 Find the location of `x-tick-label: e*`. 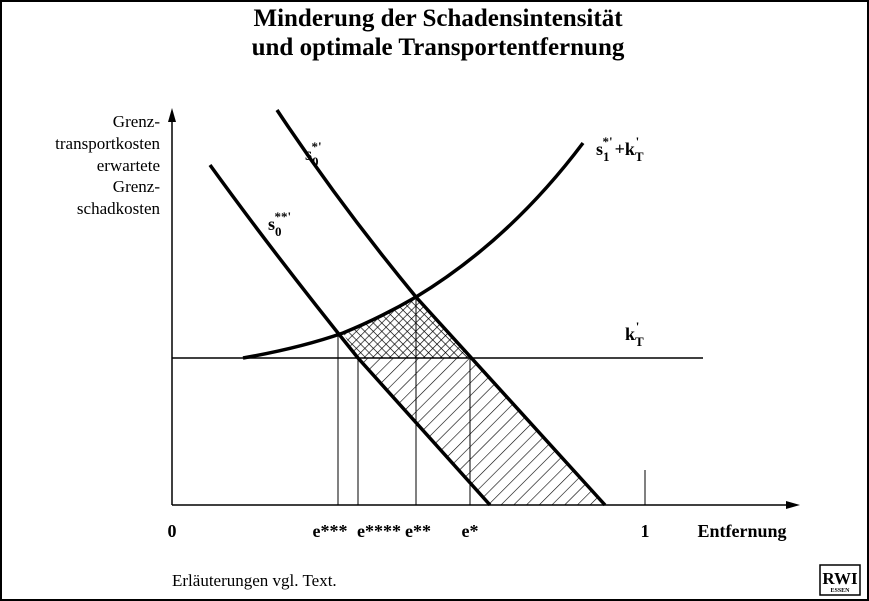

x-tick-label: e* is located at coordinates (470, 531).